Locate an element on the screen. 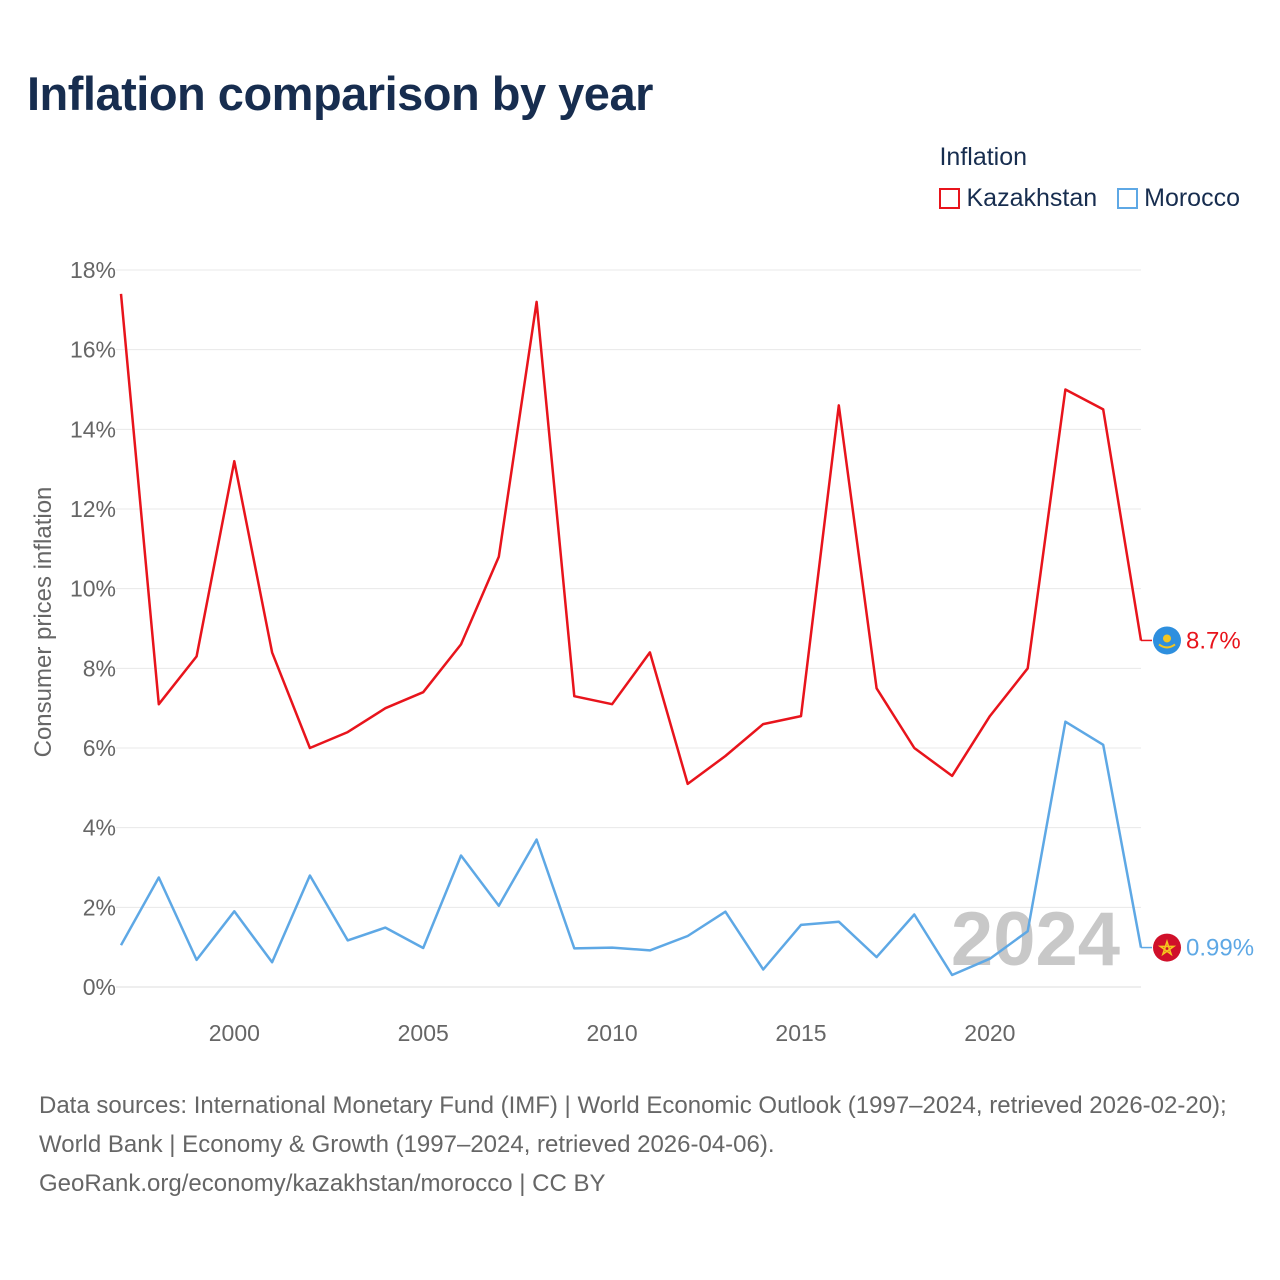  year-watermark: 2024 is located at coordinates (1035, 939).